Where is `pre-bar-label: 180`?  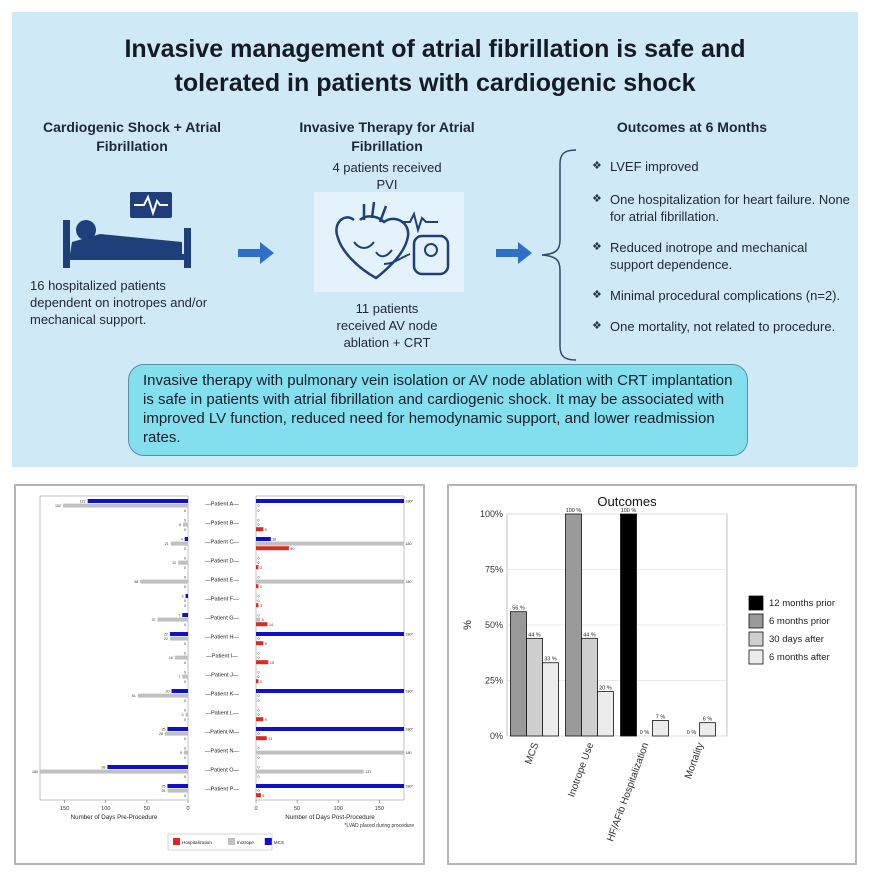
pre-bar-label: 180 is located at coordinates (35, 772).